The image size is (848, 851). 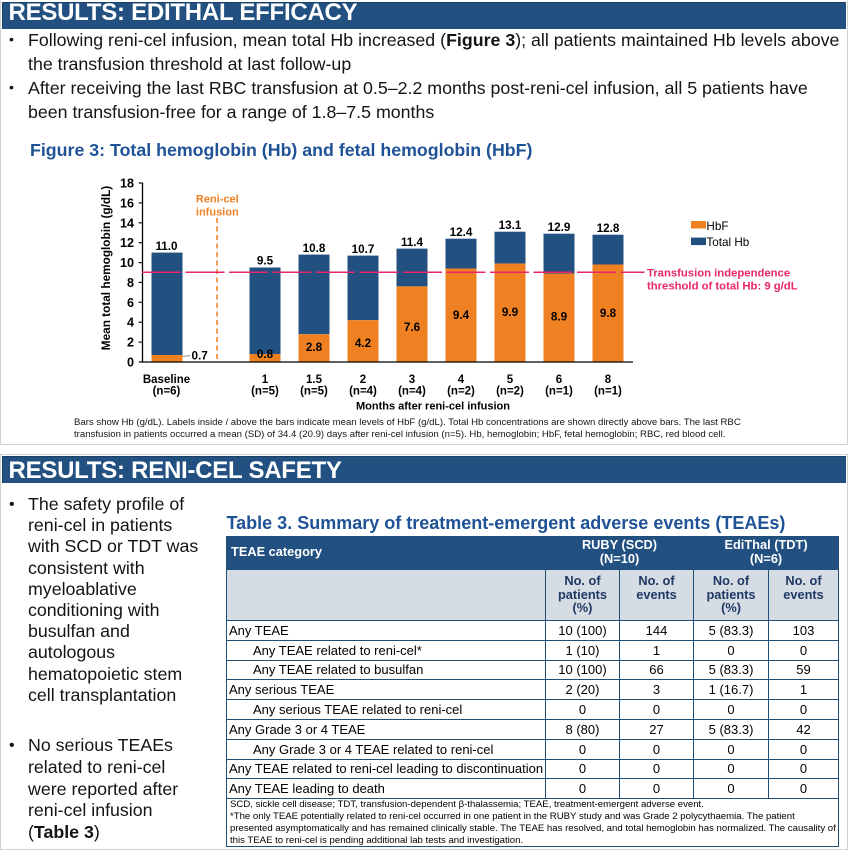 What do you see at coordinates (722, 286) in the screenshot?
I see `svg-text: threshold of total Hb: 9 g/dL` at bounding box center [722, 286].